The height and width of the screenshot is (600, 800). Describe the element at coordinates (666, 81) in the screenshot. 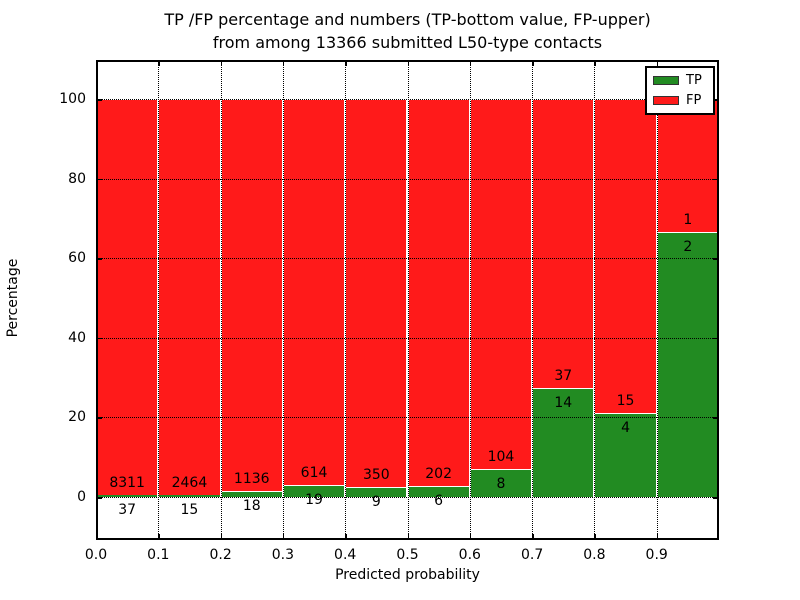

I see `legend-swatch-tp` at that location.